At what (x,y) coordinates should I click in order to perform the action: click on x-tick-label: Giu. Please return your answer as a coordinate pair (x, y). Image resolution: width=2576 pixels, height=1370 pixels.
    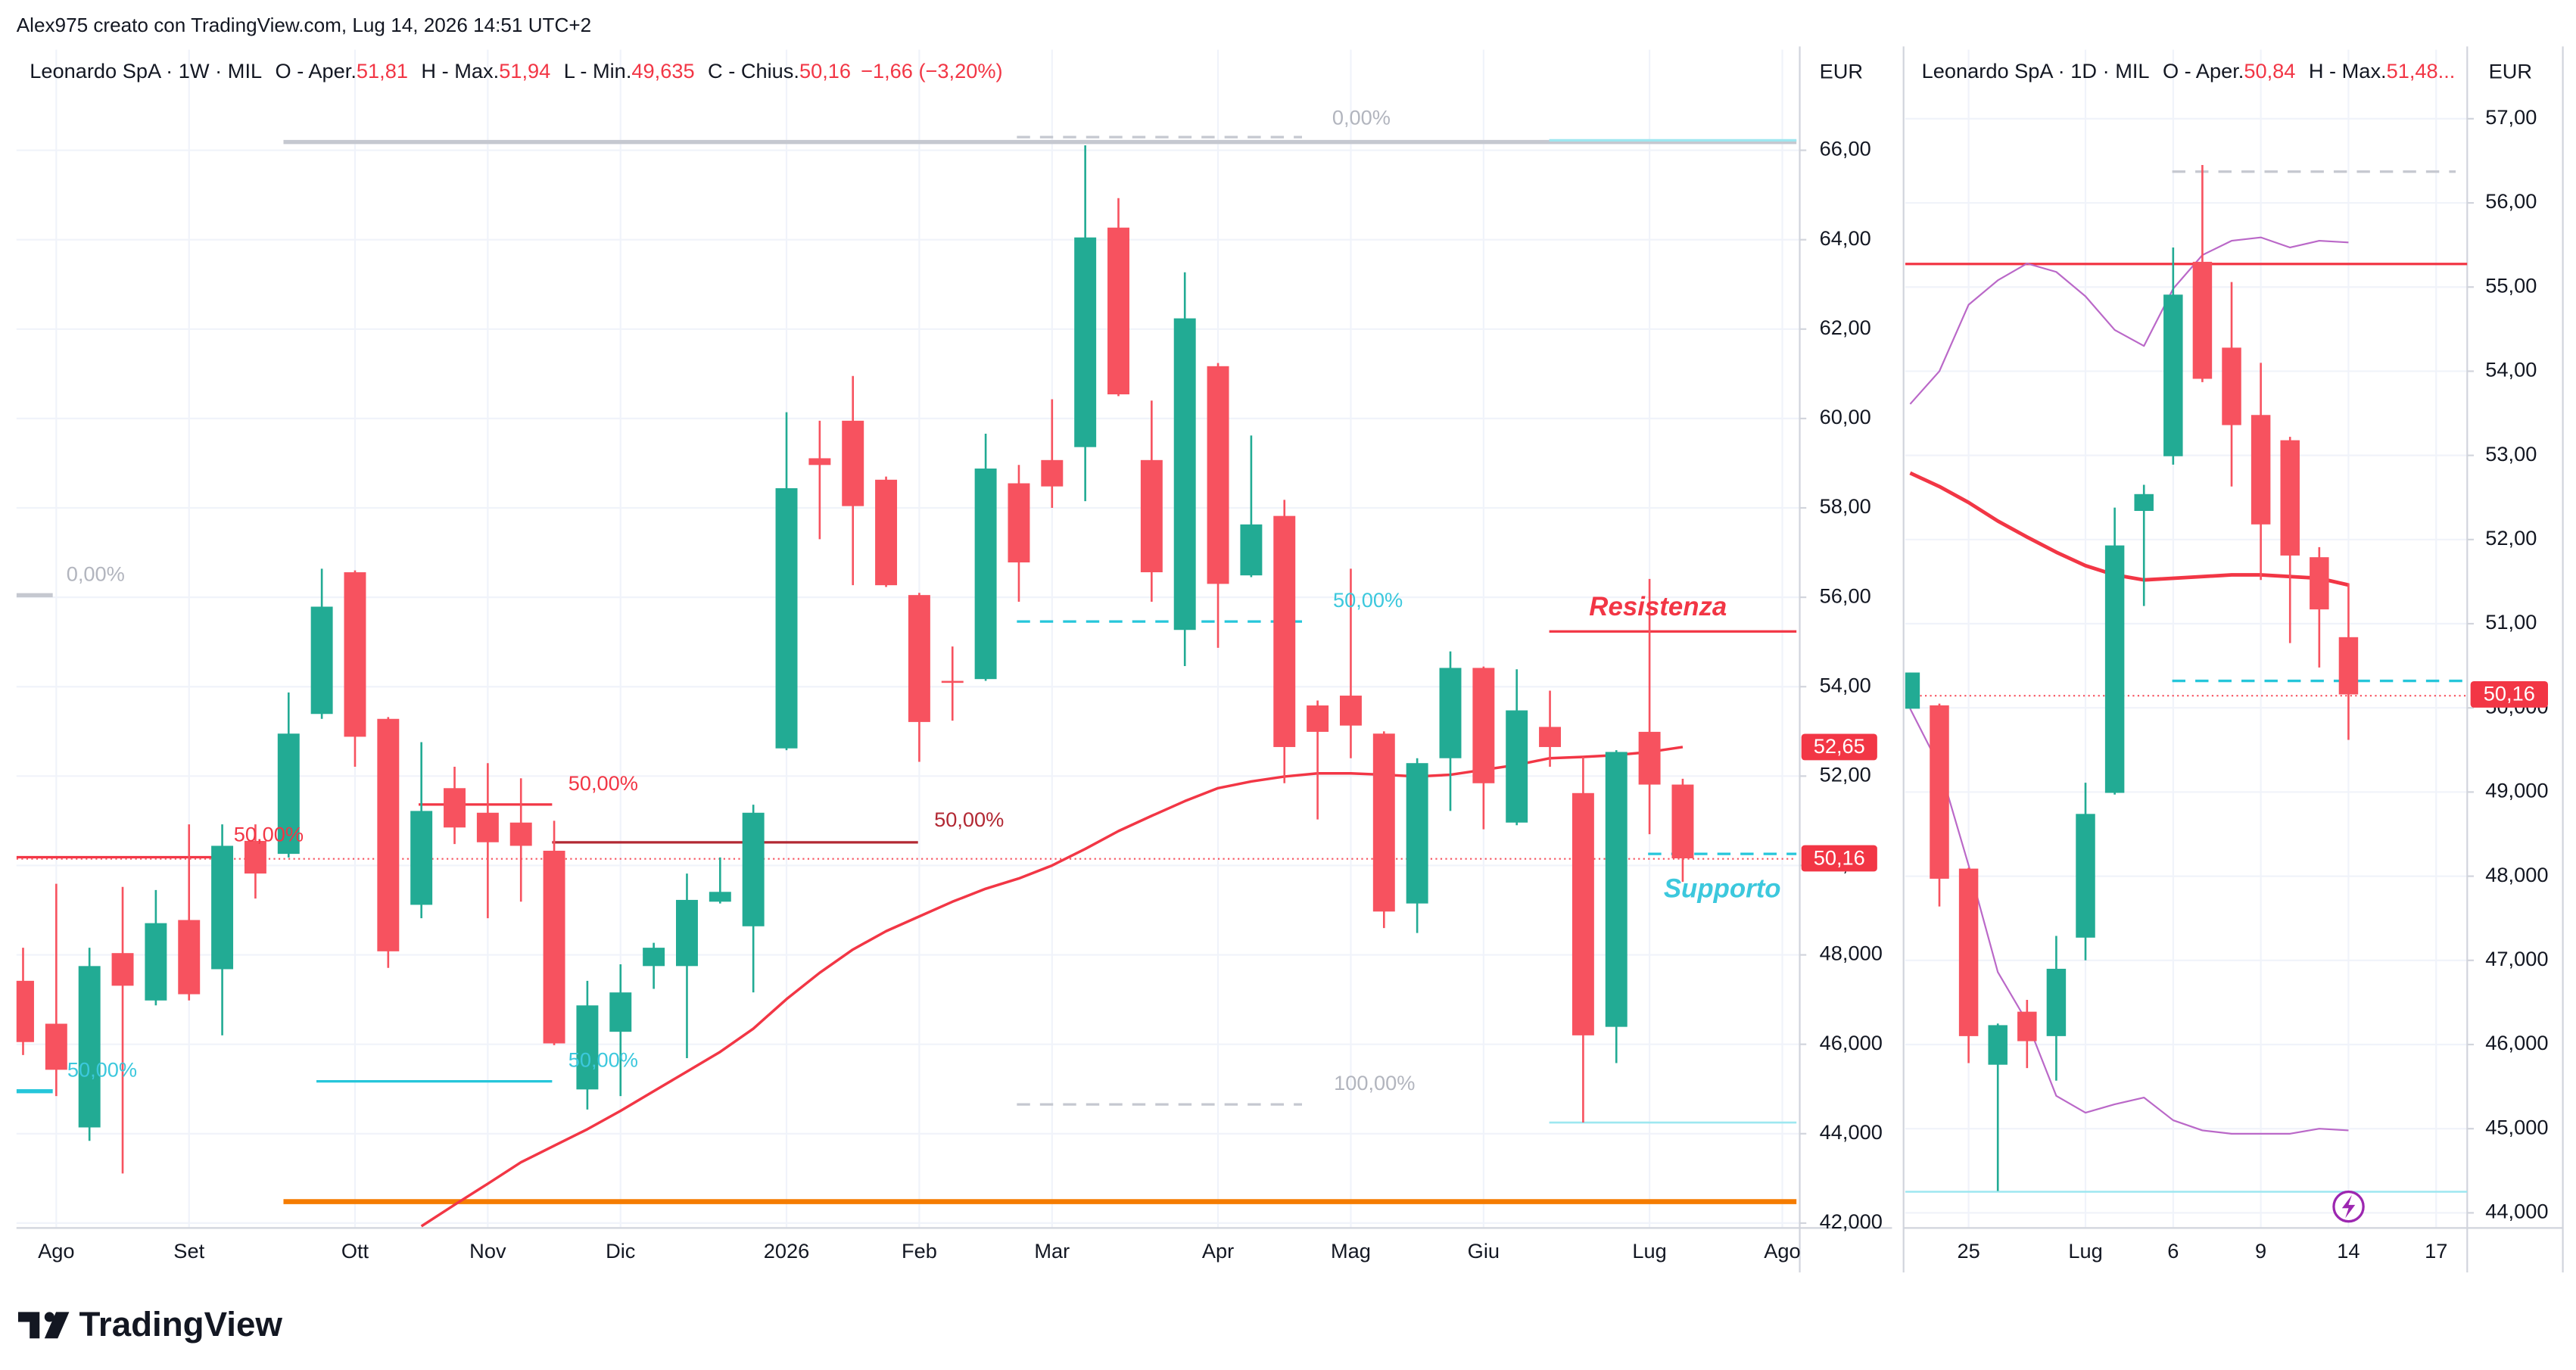
    Looking at the image, I should click on (1484, 1251).